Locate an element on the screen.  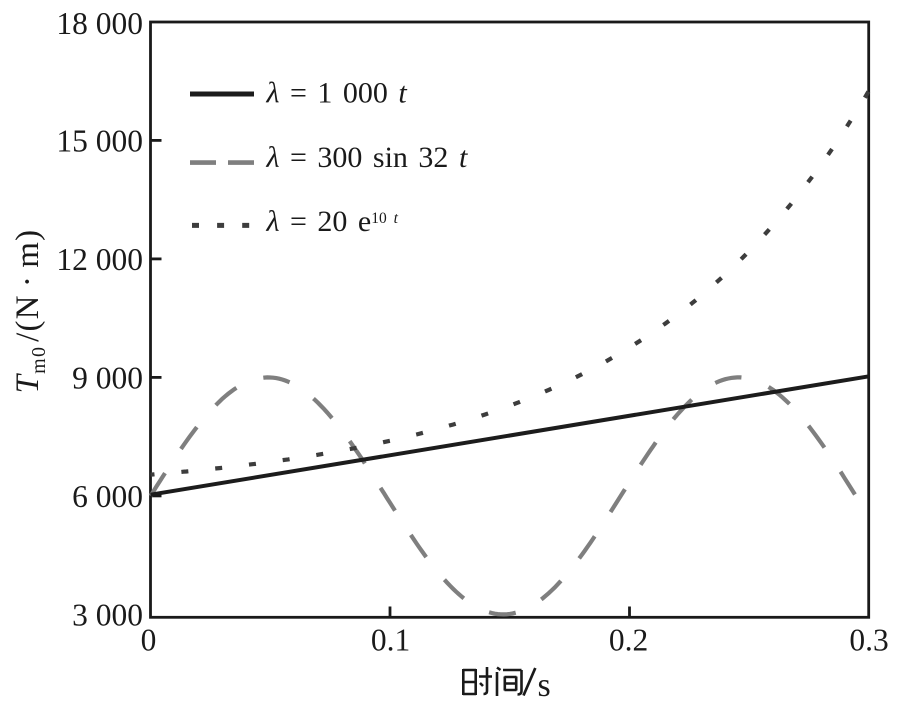
svg-text: 15 000 is located at coordinates (99, 140).